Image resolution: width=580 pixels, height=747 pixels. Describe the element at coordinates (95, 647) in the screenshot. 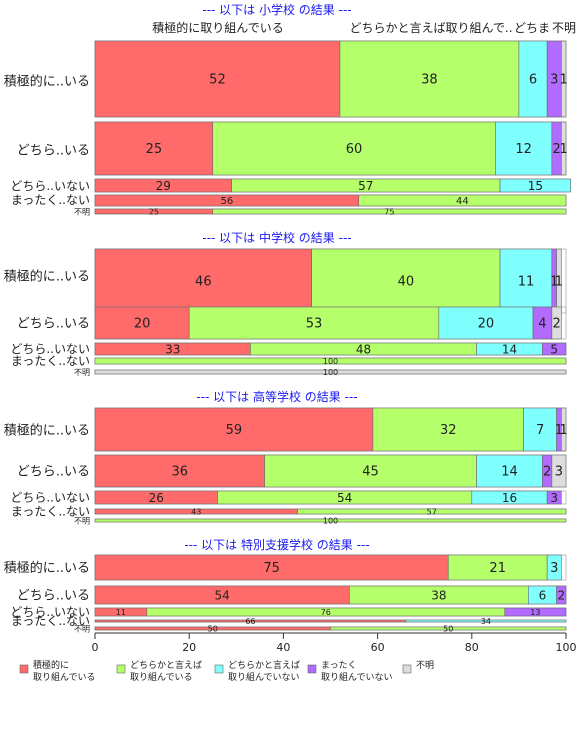

I see `x-tick-label: 0` at that location.